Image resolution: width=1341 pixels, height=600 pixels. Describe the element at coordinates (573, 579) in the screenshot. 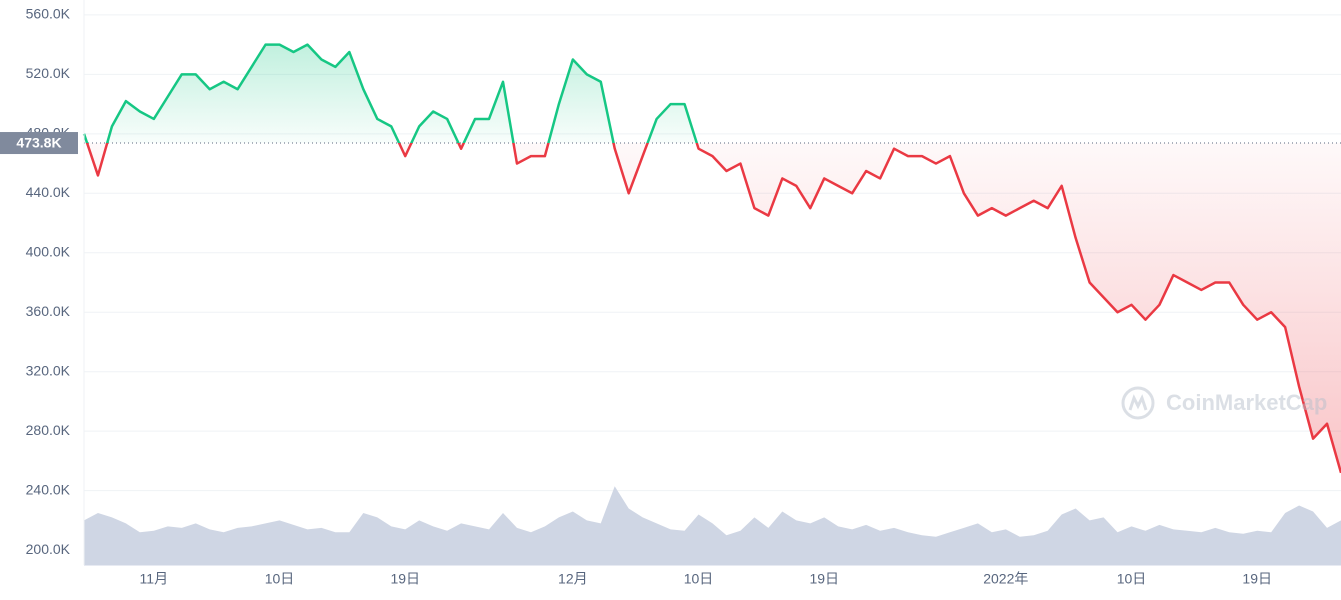

I see `x-tick-label: 12月` at that location.